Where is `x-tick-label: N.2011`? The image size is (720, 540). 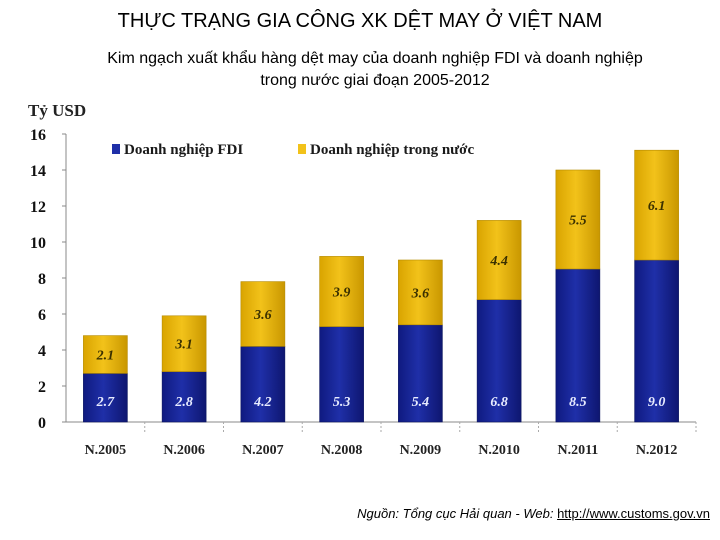
x-tick-label: N.2011 is located at coordinates (577, 450).